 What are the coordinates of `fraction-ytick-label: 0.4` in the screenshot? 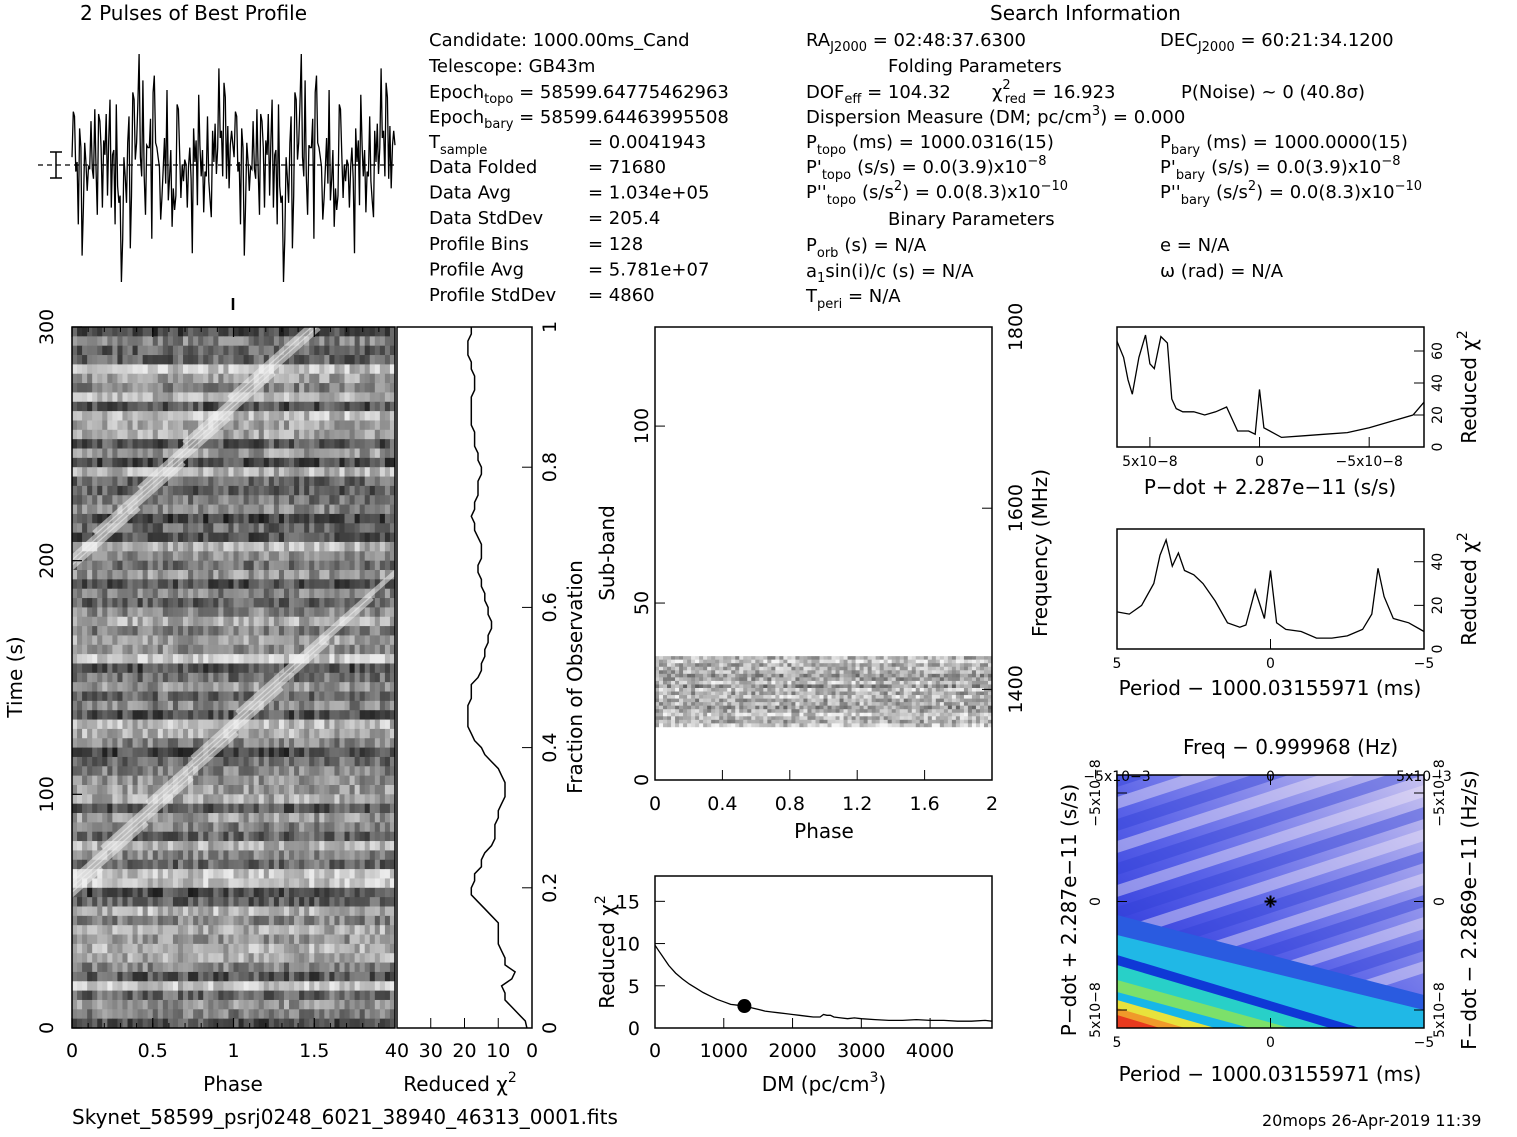 It's located at (550, 747).